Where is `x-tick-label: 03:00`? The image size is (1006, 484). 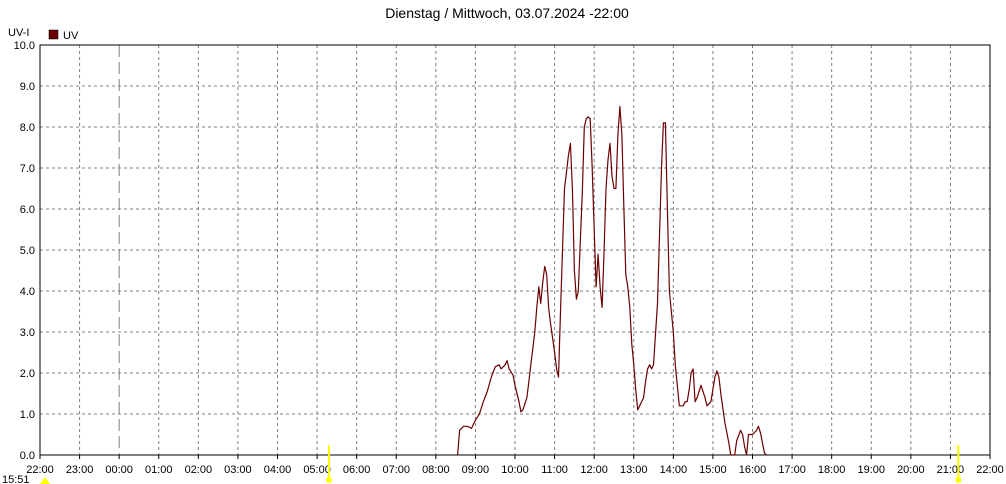 x-tick-label: 03:00 is located at coordinates (238, 470).